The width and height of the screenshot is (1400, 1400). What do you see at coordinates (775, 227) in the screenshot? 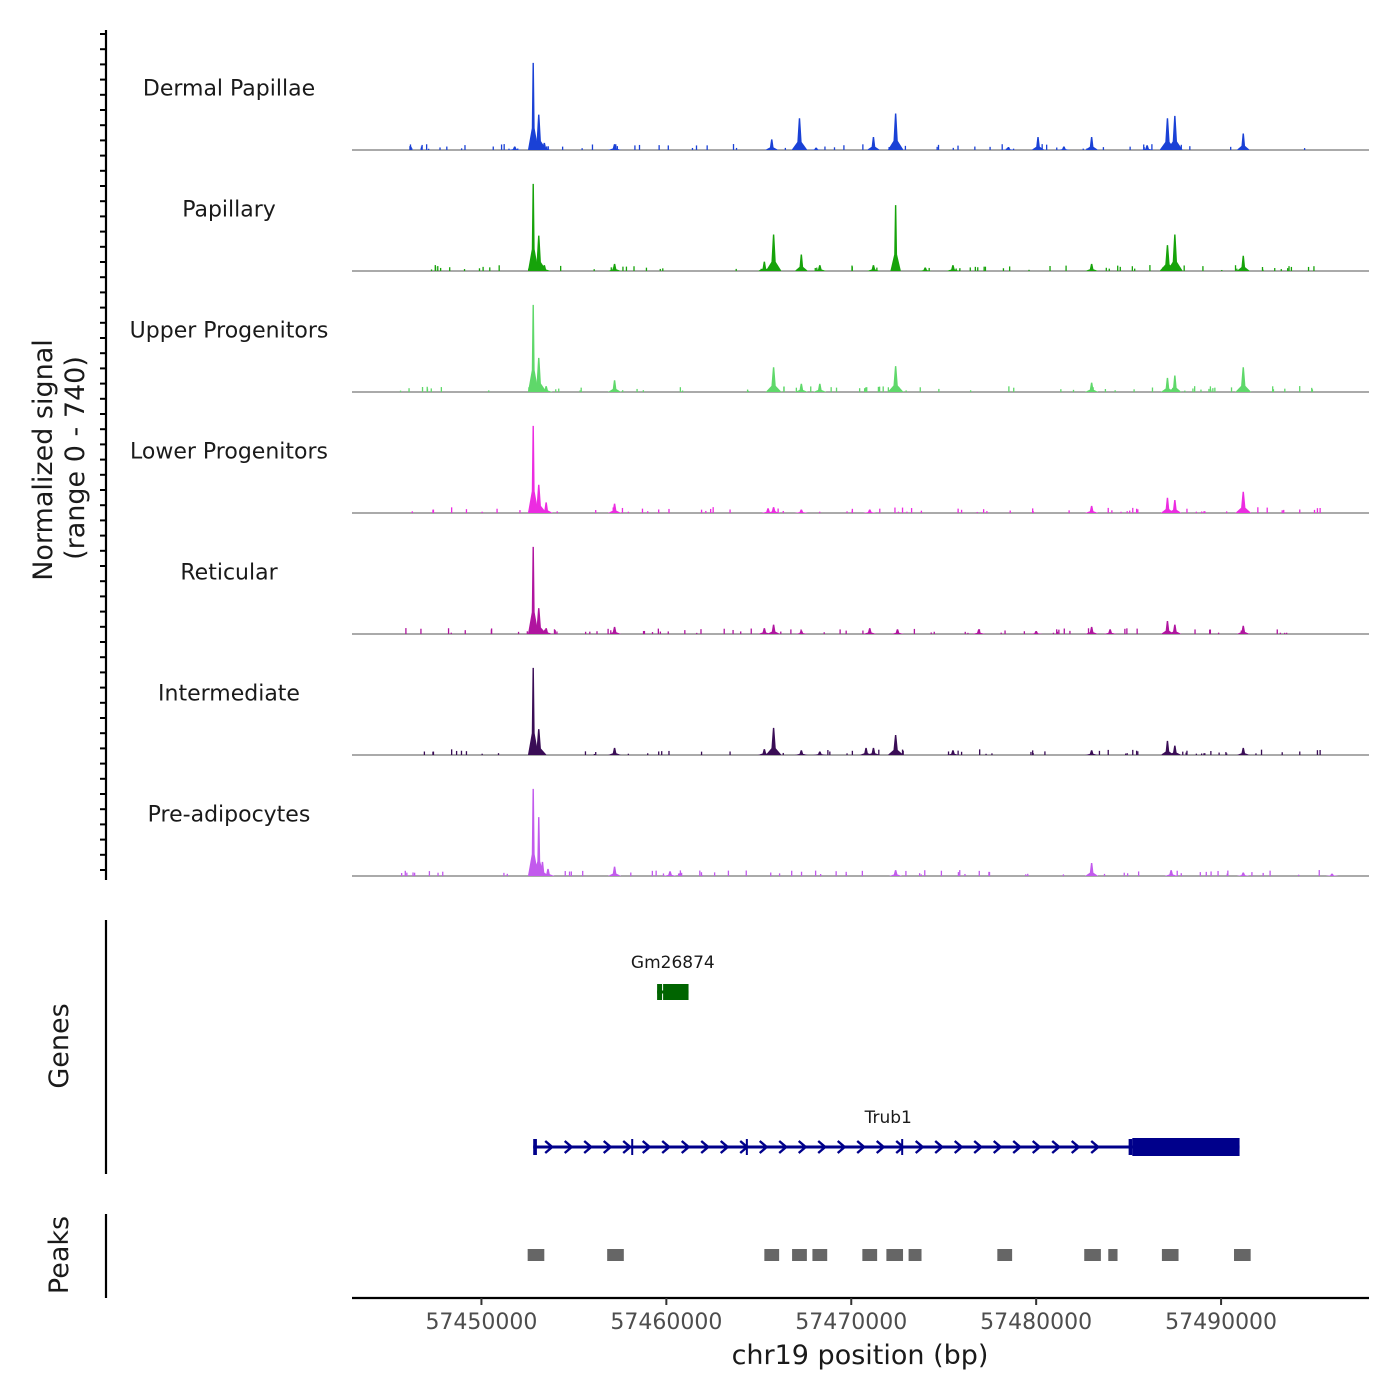
I see `signal-track: Papillary` at bounding box center [775, 227].